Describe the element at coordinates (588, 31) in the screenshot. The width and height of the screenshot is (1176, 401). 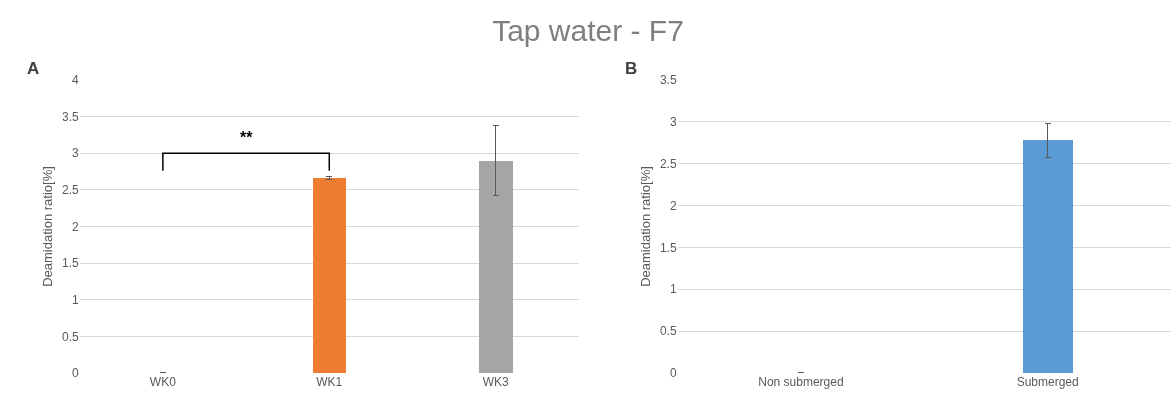
I see `chart-title: Tap water - F7` at that location.